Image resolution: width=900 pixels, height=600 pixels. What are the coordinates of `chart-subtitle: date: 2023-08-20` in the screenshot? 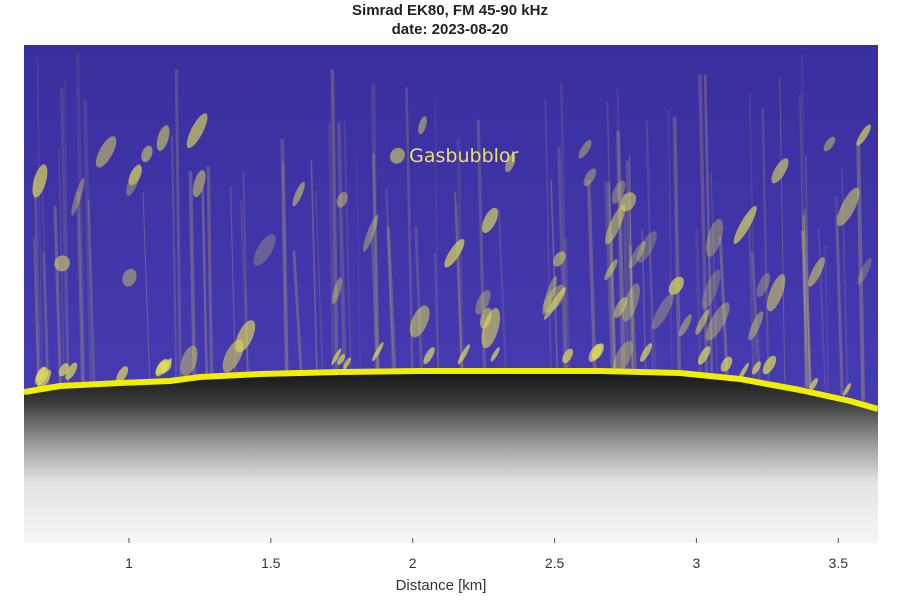 It's located at (450, 29).